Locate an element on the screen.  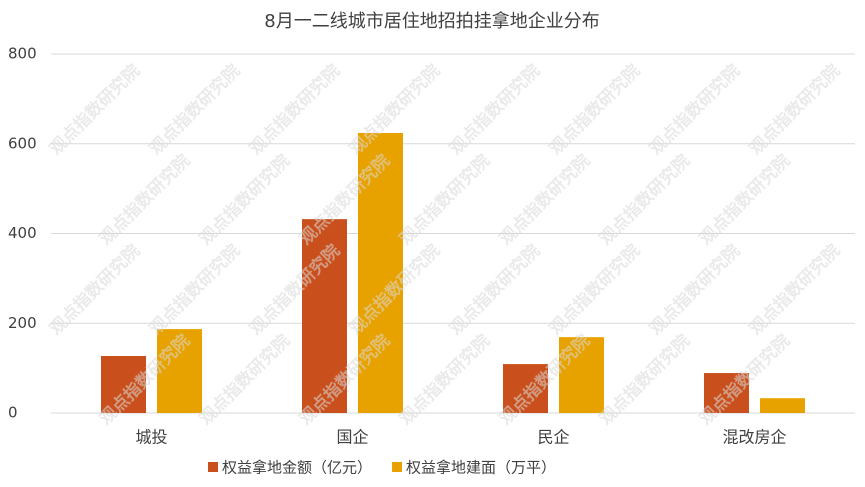
x-tick-label: 混改房企 is located at coordinates (754, 437).